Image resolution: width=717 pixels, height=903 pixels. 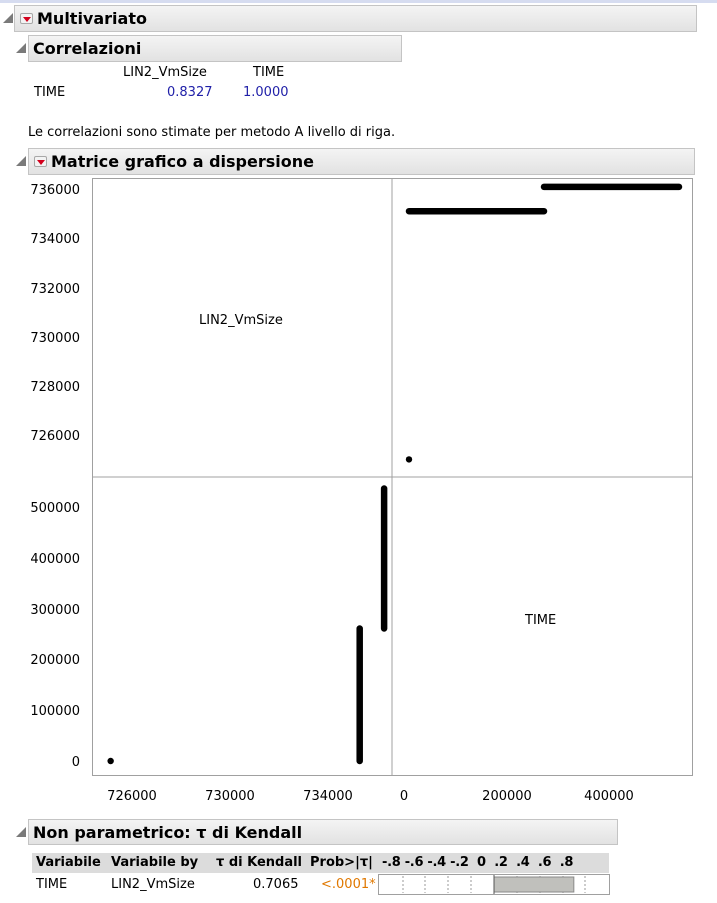 What do you see at coordinates (215, 48) in the screenshot?
I see `correlazioni-header: Correlazioni` at bounding box center [215, 48].